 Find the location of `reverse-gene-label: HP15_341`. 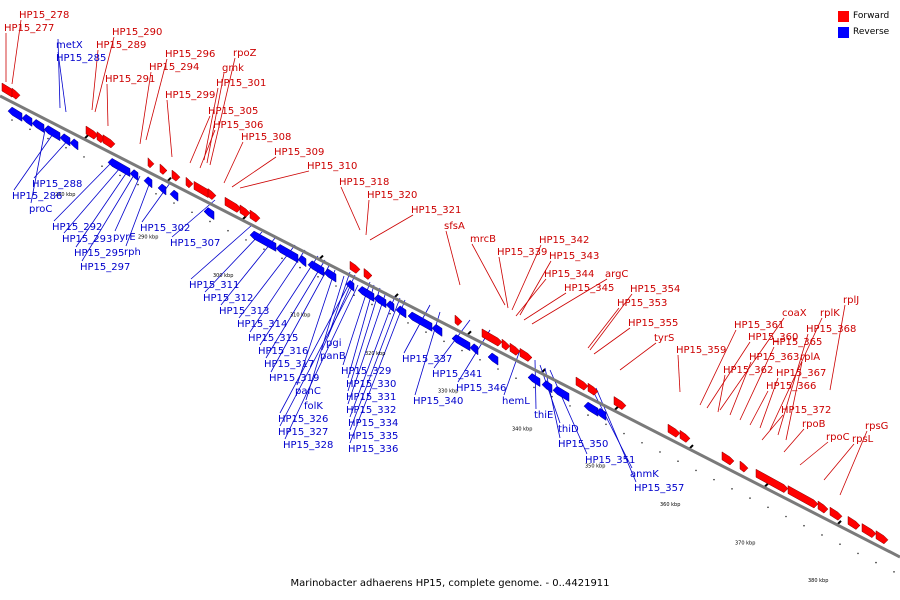

reverse-gene-label: HP15_341 is located at coordinates (457, 374).